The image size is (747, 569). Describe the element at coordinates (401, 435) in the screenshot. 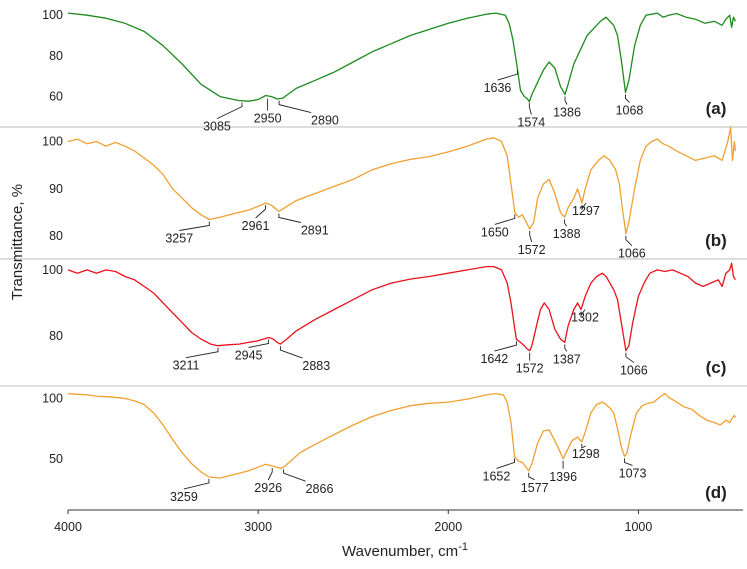

I see `spectrum-line-d` at that location.